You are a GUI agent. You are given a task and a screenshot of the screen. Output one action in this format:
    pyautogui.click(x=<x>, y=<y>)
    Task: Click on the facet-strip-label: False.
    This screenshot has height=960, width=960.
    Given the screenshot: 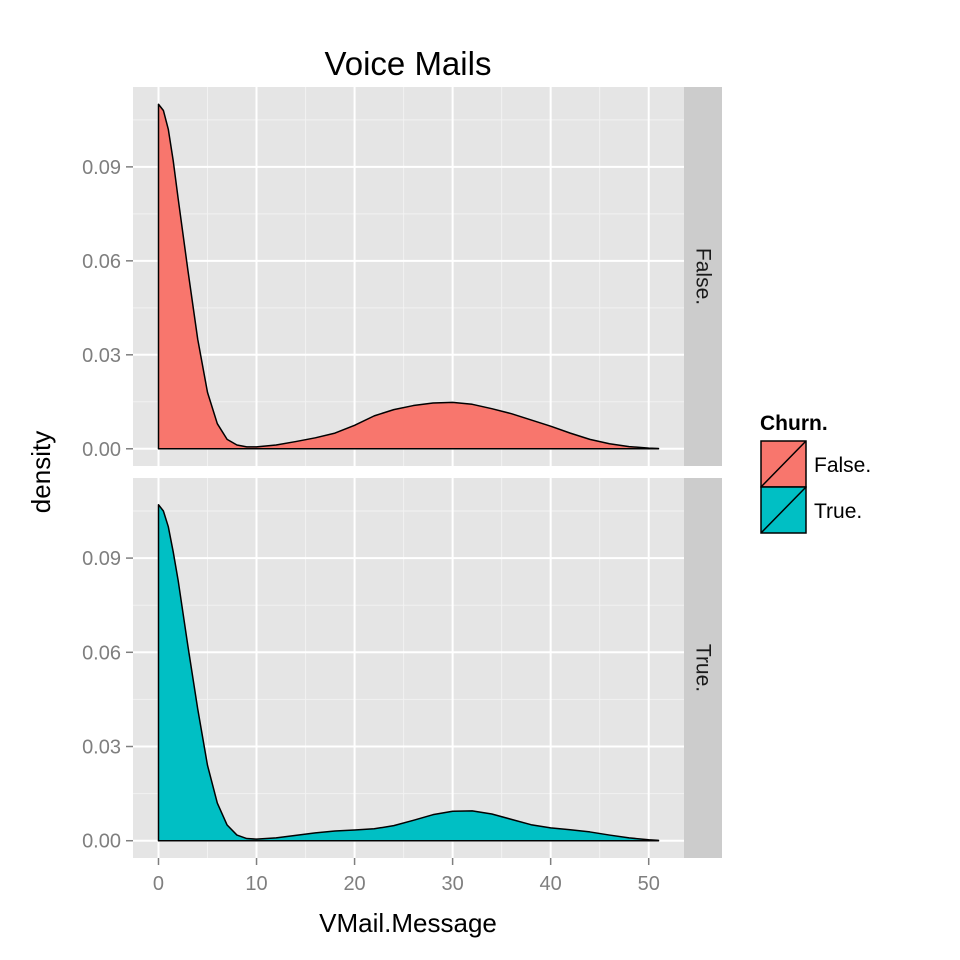 What is the action you would take?
    pyautogui.click(x=703, y=276)
    